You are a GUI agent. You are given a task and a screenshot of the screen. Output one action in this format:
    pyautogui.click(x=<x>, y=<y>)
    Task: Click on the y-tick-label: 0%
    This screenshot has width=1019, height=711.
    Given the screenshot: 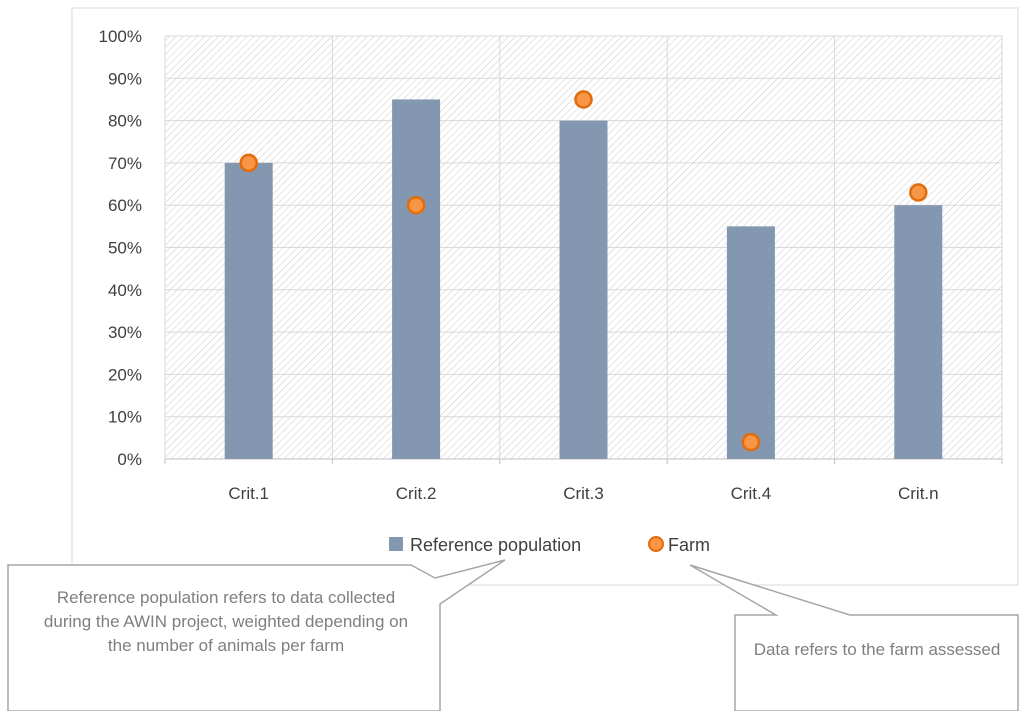 What is the action you would take?
    pyautogui.click(x=129, y=459)
    